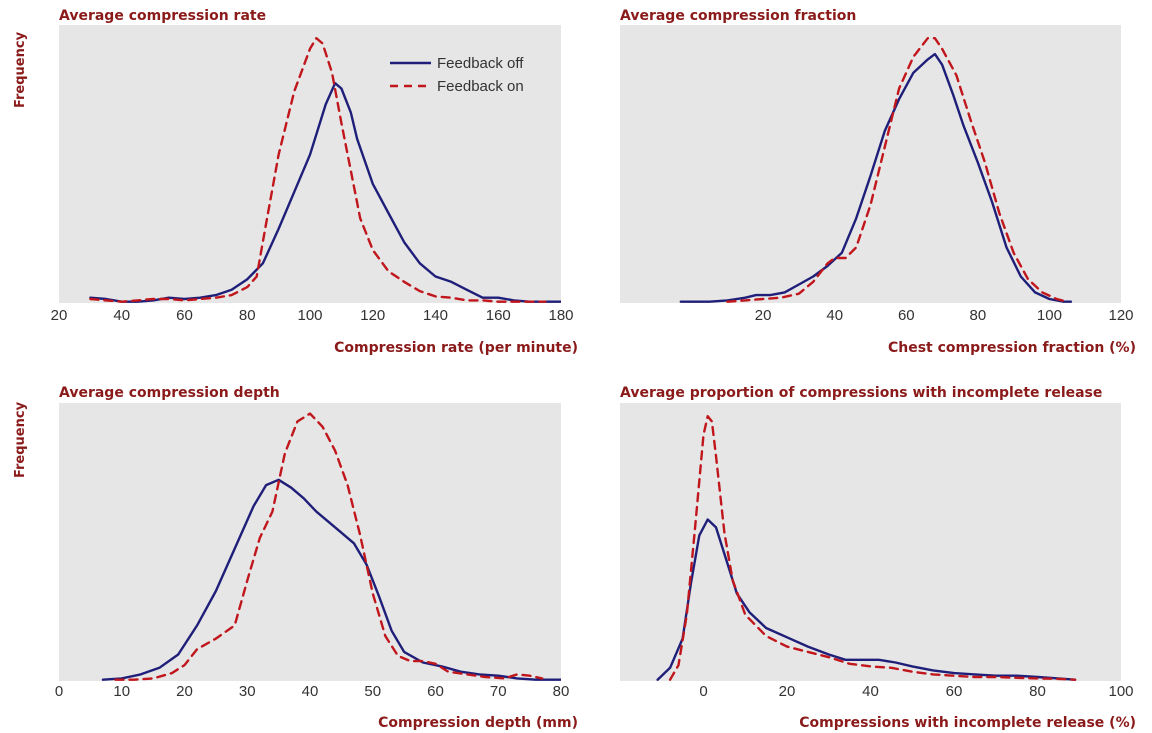  Describe the element at coordinates (457, 75) in the screenshot. I see `legend: Feedback off Feedback on` at that location.